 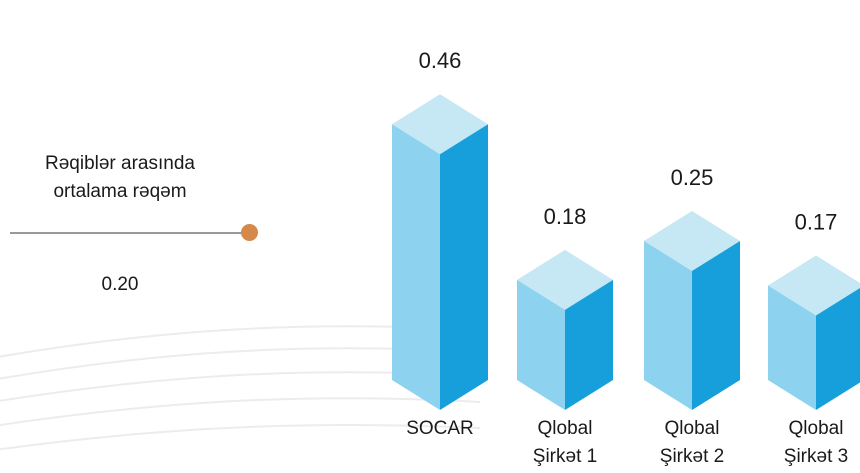 What do you see at coordinates (692, 177) in the screenshot?
I see `bar-value-label: 0.25` at bounding box center [692, 177].